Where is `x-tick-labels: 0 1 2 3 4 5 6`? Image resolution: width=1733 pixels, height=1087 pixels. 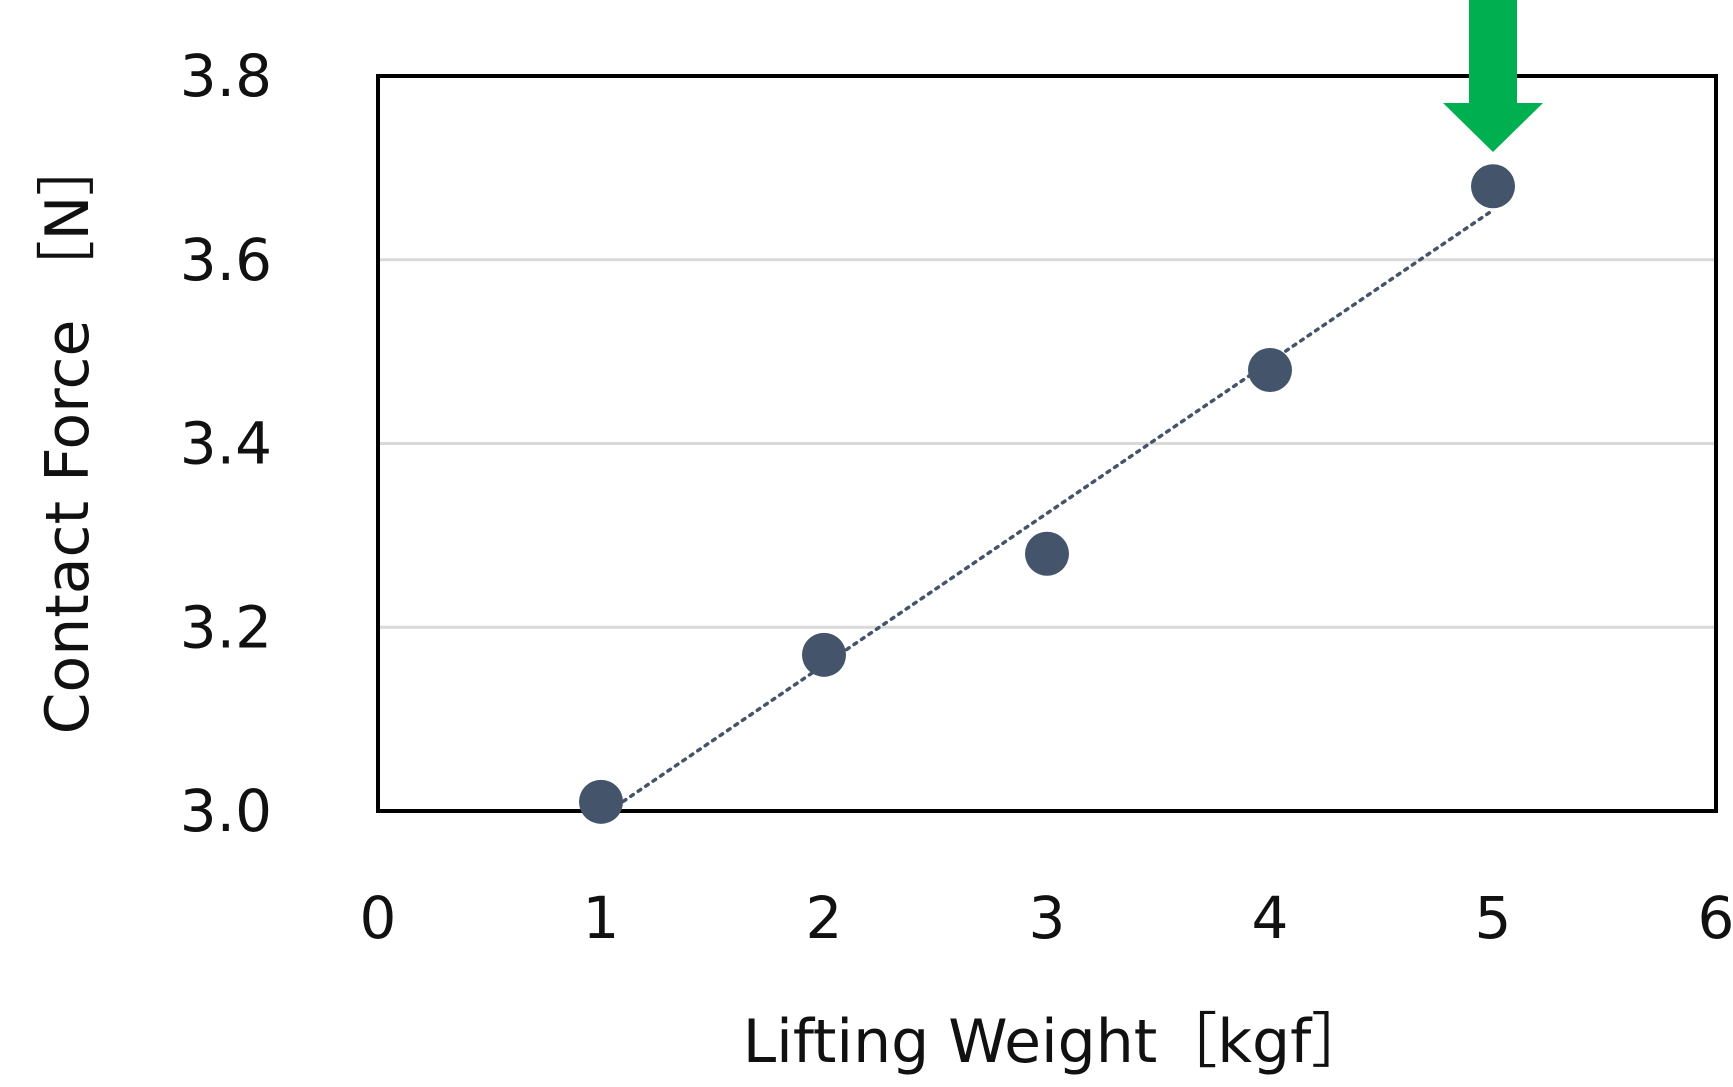 x-tick-labels: 0 1 2 3 4 5 6 is located at coordinates (1046, 918).